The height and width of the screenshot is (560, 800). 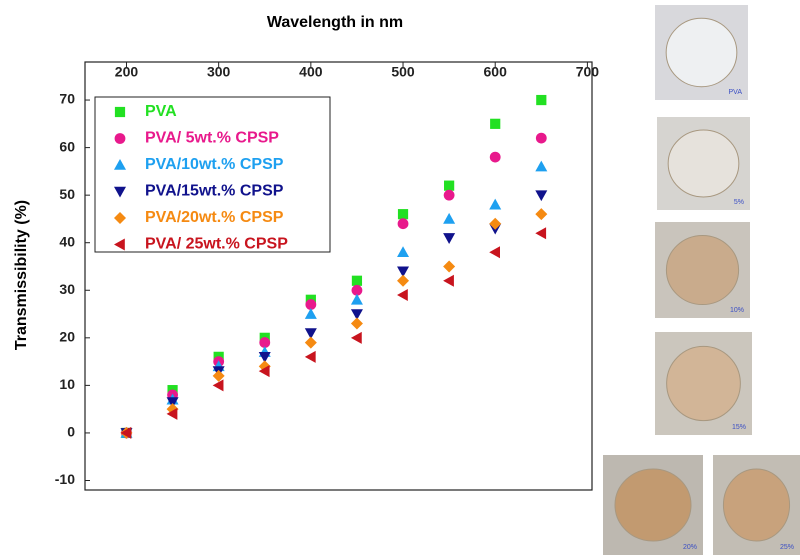 What do you see at coordinates (311, 72) in the screenshot?
I see `x-tick-label: 400` at bounding box center [311, 72].